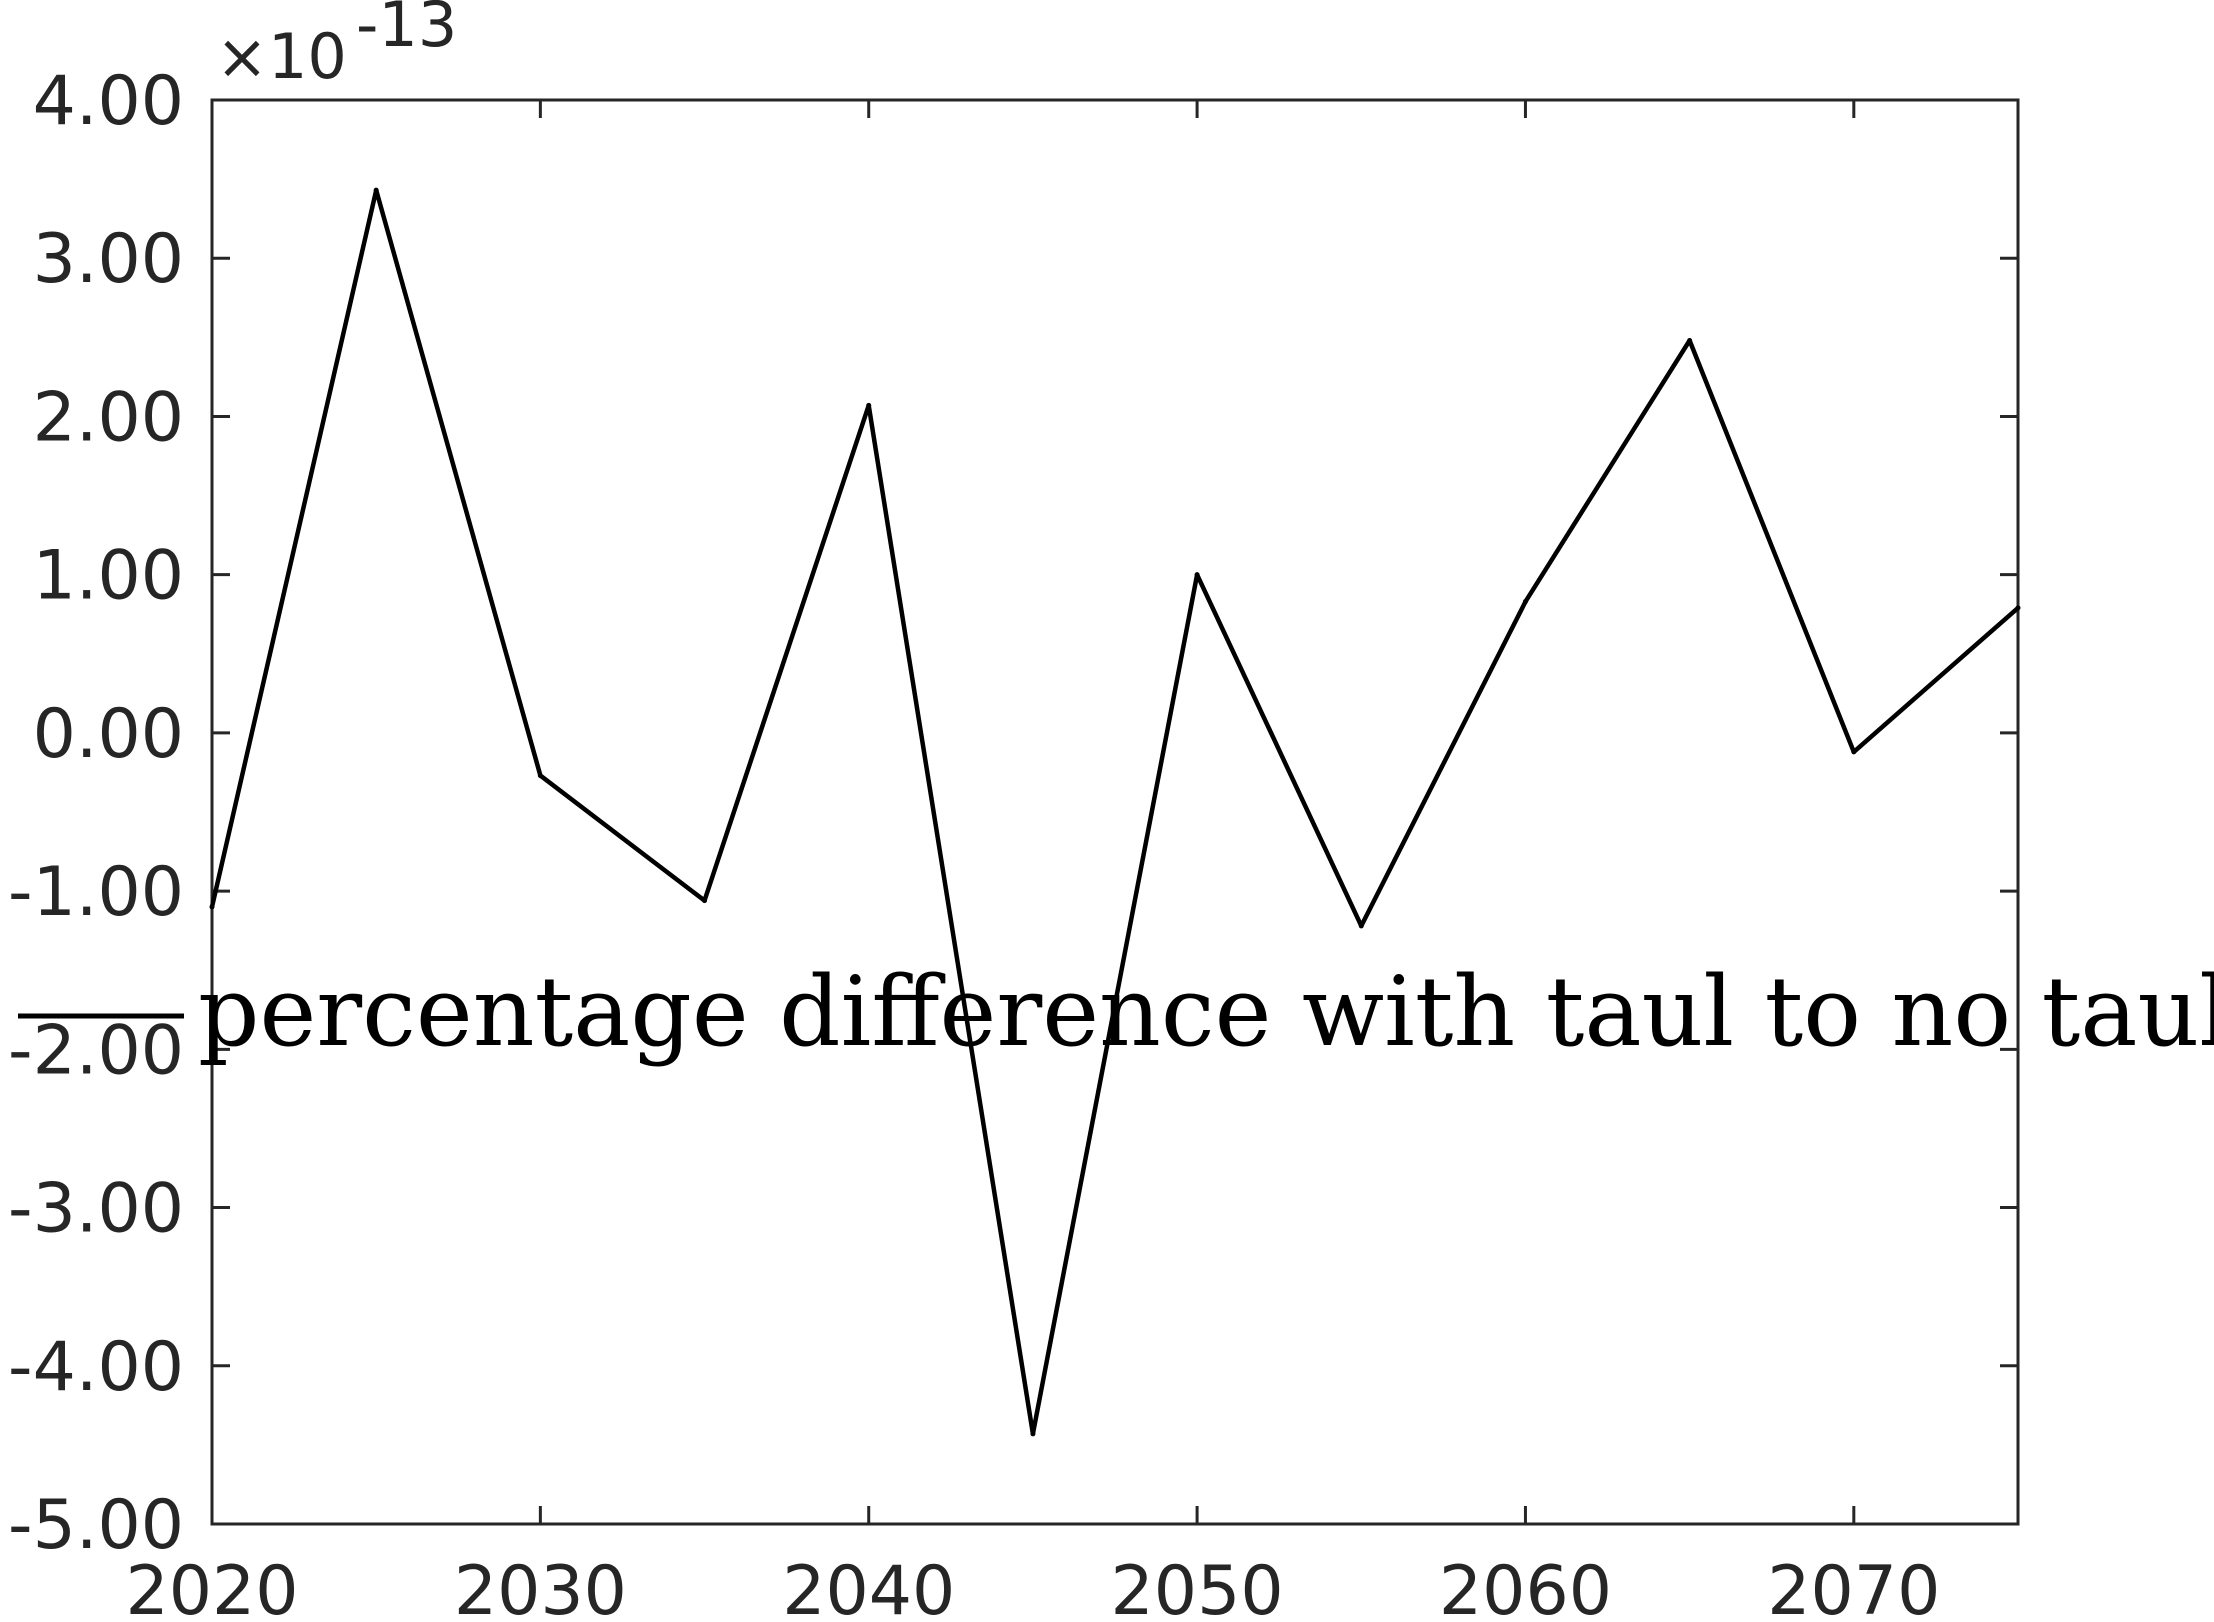  I want to click on y-tick-label: -3.00, so click(96, 1209).